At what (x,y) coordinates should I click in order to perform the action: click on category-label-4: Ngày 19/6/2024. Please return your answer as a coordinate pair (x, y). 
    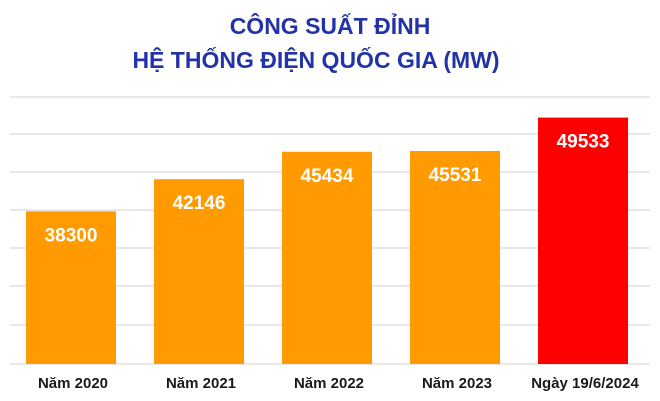
    Looking at the image, I should click on (585, 383).